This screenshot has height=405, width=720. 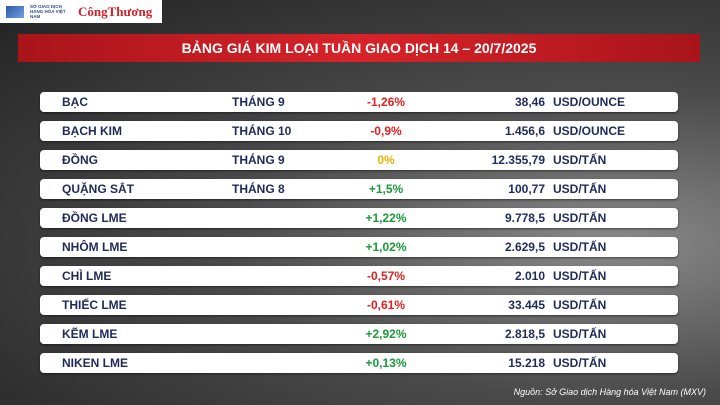 I want to click on cell-name: CHÌ LME, so click(x=87, y=276).